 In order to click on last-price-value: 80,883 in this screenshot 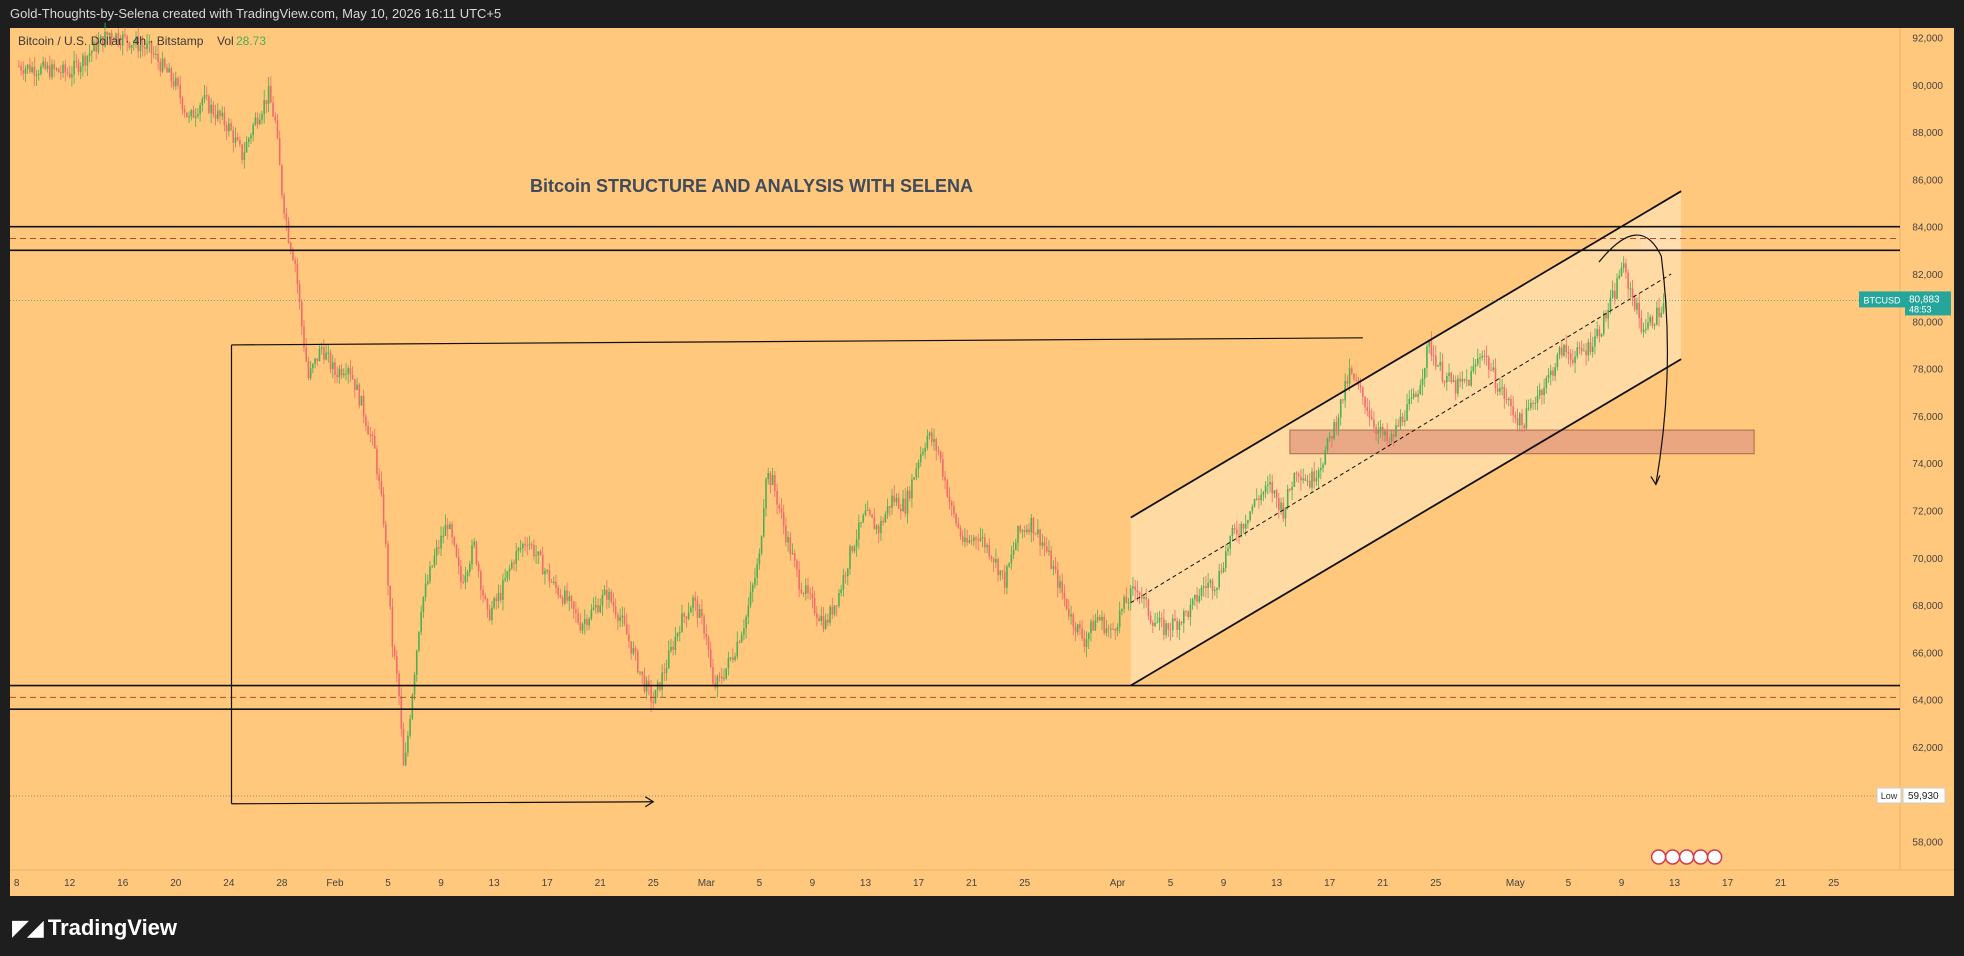, I will do `click(1924, 299)`.